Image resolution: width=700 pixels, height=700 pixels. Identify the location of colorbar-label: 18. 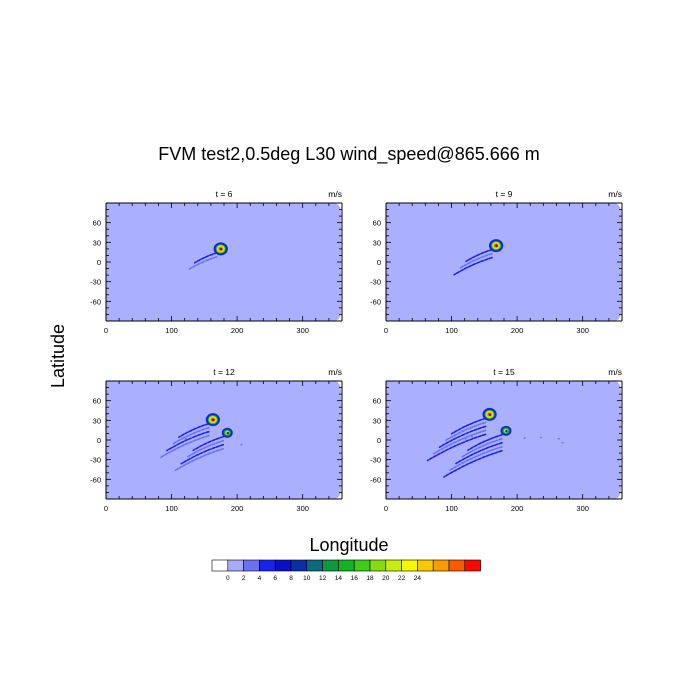
(370, 578).